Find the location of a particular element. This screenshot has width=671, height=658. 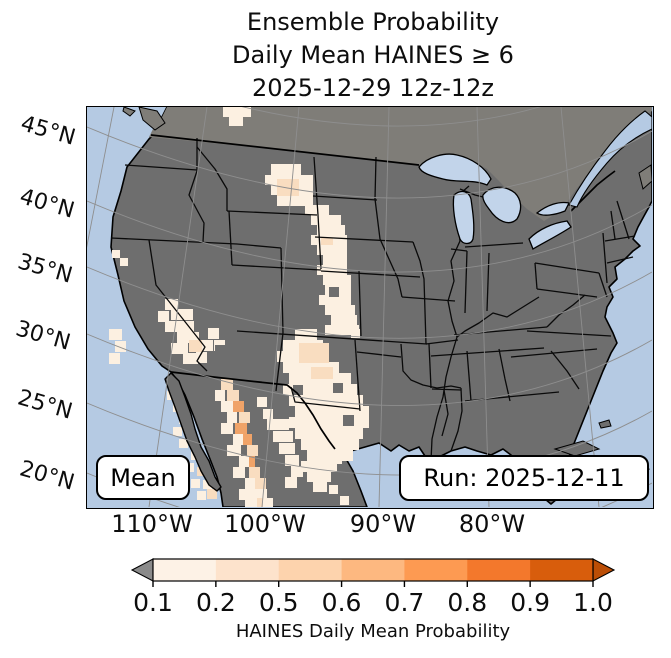

title-line-3: 2025-12-29 12z-12z is located at coordinates (373, 88).